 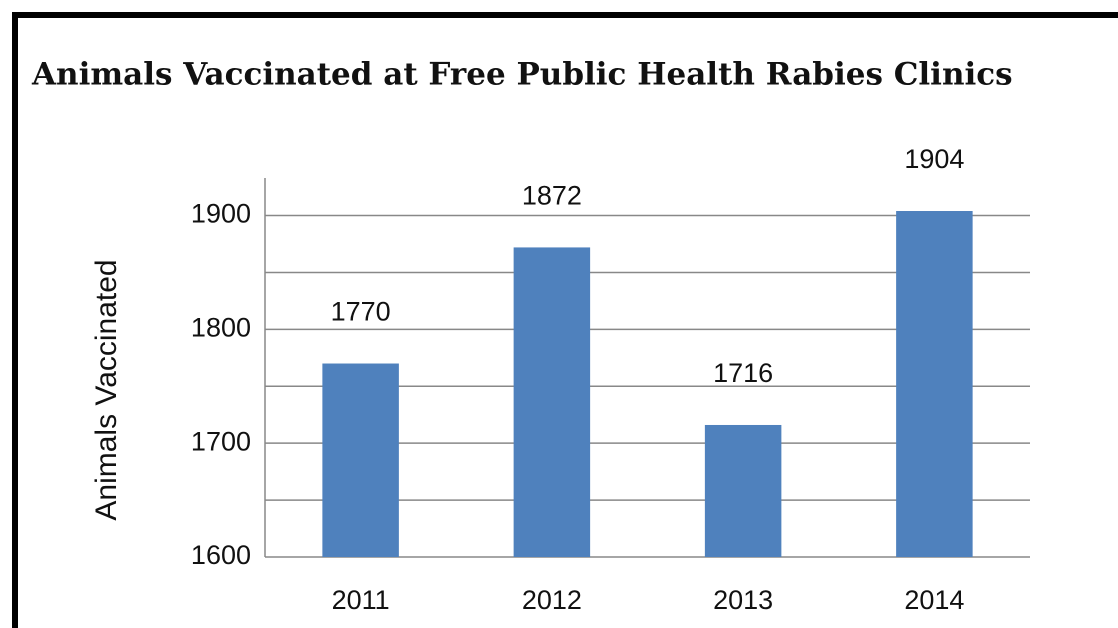 I want to click on x-tick-label: 2011, so click(x=361, y=600).